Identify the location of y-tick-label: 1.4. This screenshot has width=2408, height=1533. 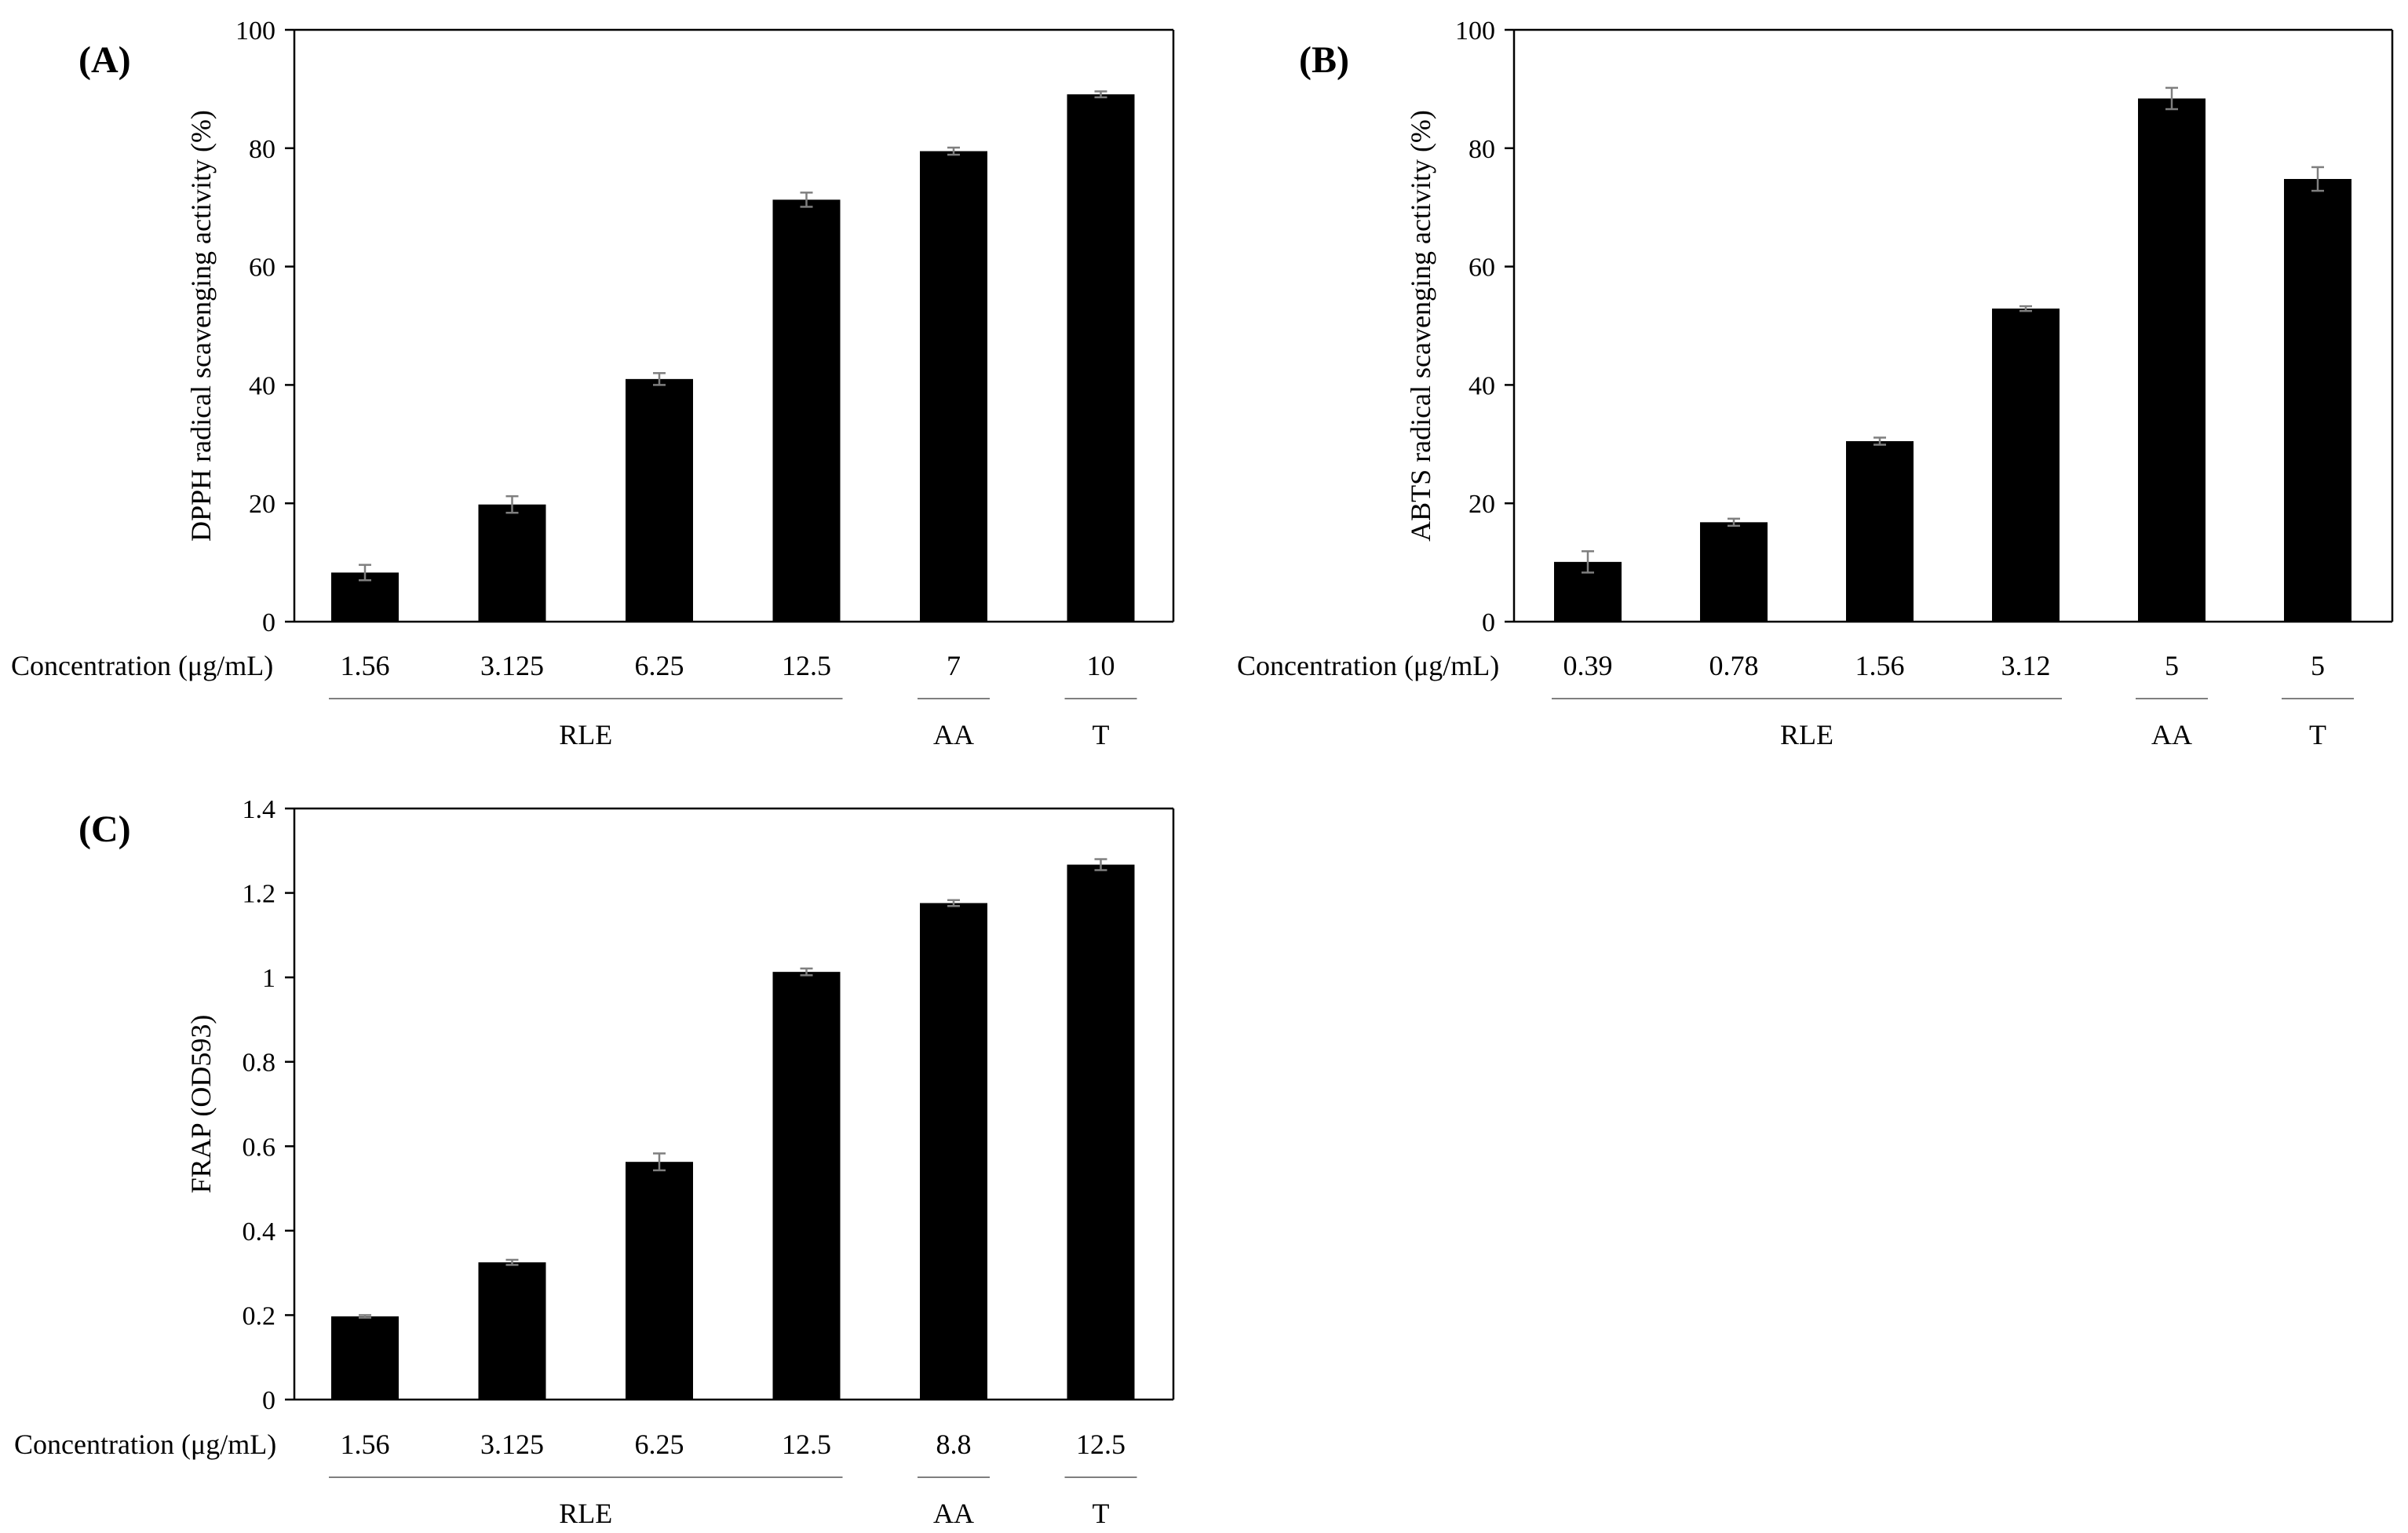
(260, 809).